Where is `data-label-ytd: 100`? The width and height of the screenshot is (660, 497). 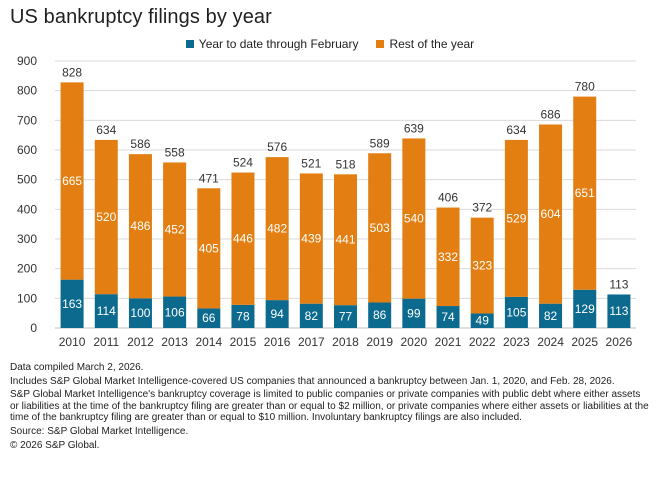
data-label-ytd: 100 is located at coordinates (140, 313).